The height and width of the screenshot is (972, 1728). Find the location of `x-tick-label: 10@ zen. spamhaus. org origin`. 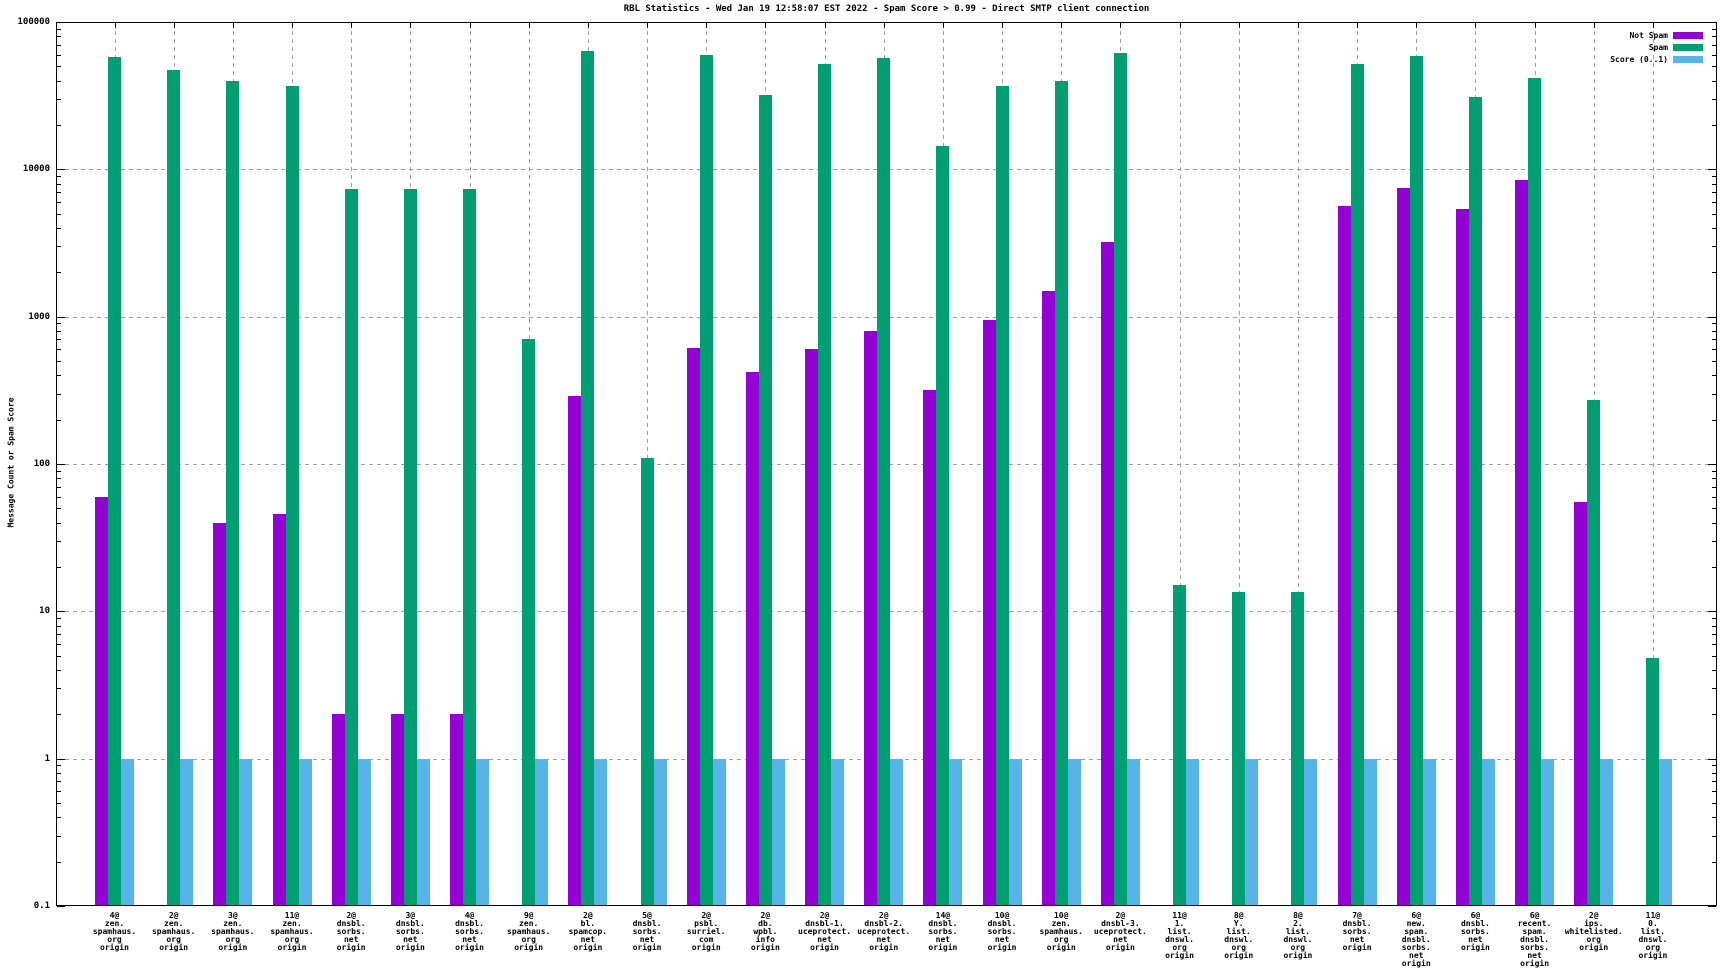

x-tick-label: 10@ zen. spamhaus. org origin is located at coordinates (1061, 931).